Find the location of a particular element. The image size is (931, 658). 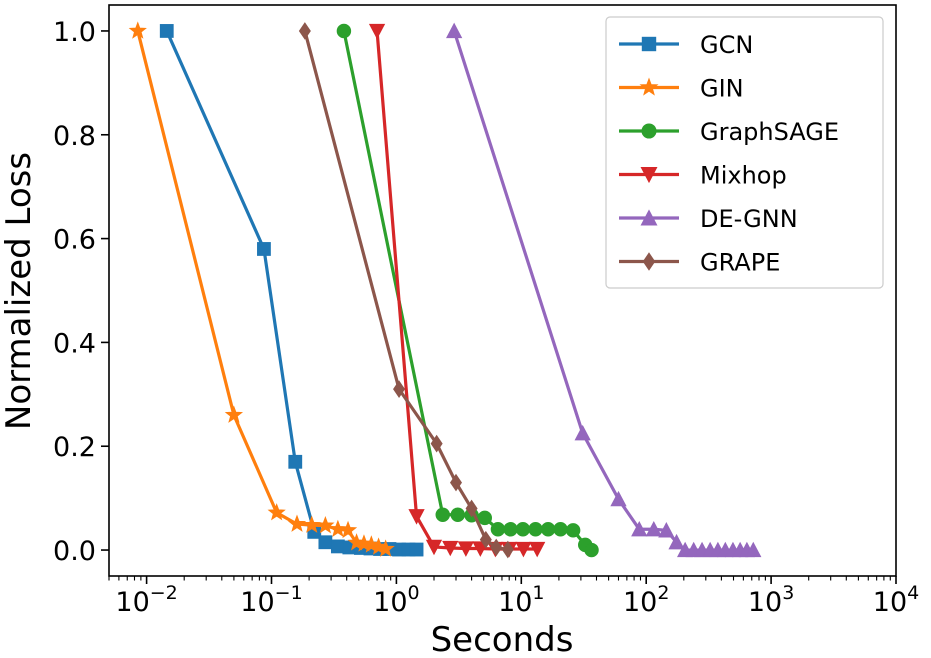

mixhop-line is located at coordinates (456, 290).